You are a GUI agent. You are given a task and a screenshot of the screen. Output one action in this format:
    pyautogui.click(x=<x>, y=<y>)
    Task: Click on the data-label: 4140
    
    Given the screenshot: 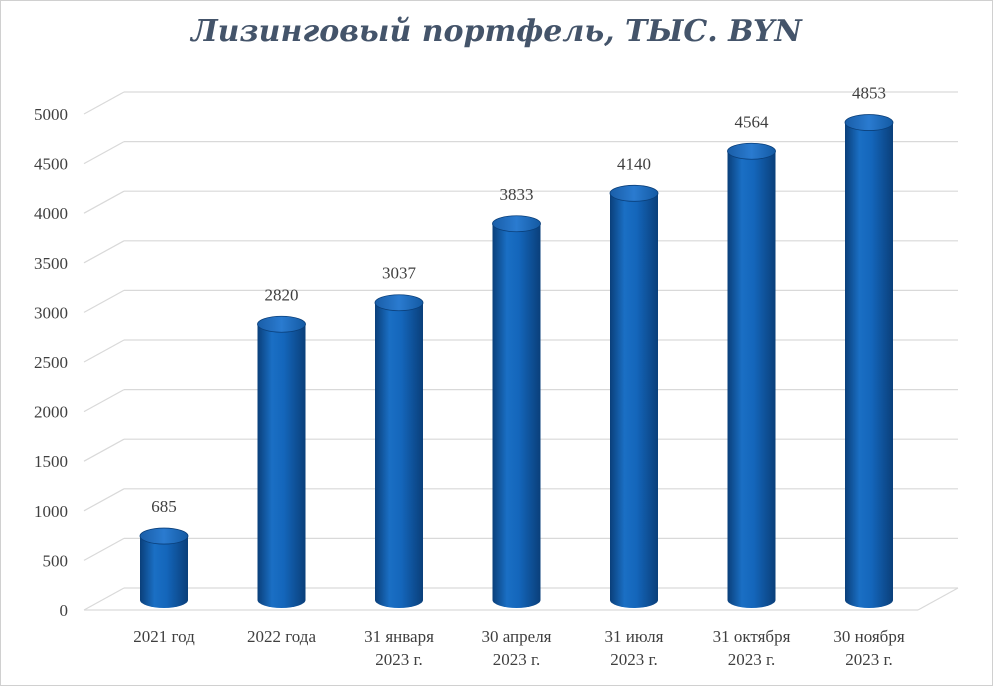 What is the action you would take?
    pyautogui.click(x=634, y=163)
    